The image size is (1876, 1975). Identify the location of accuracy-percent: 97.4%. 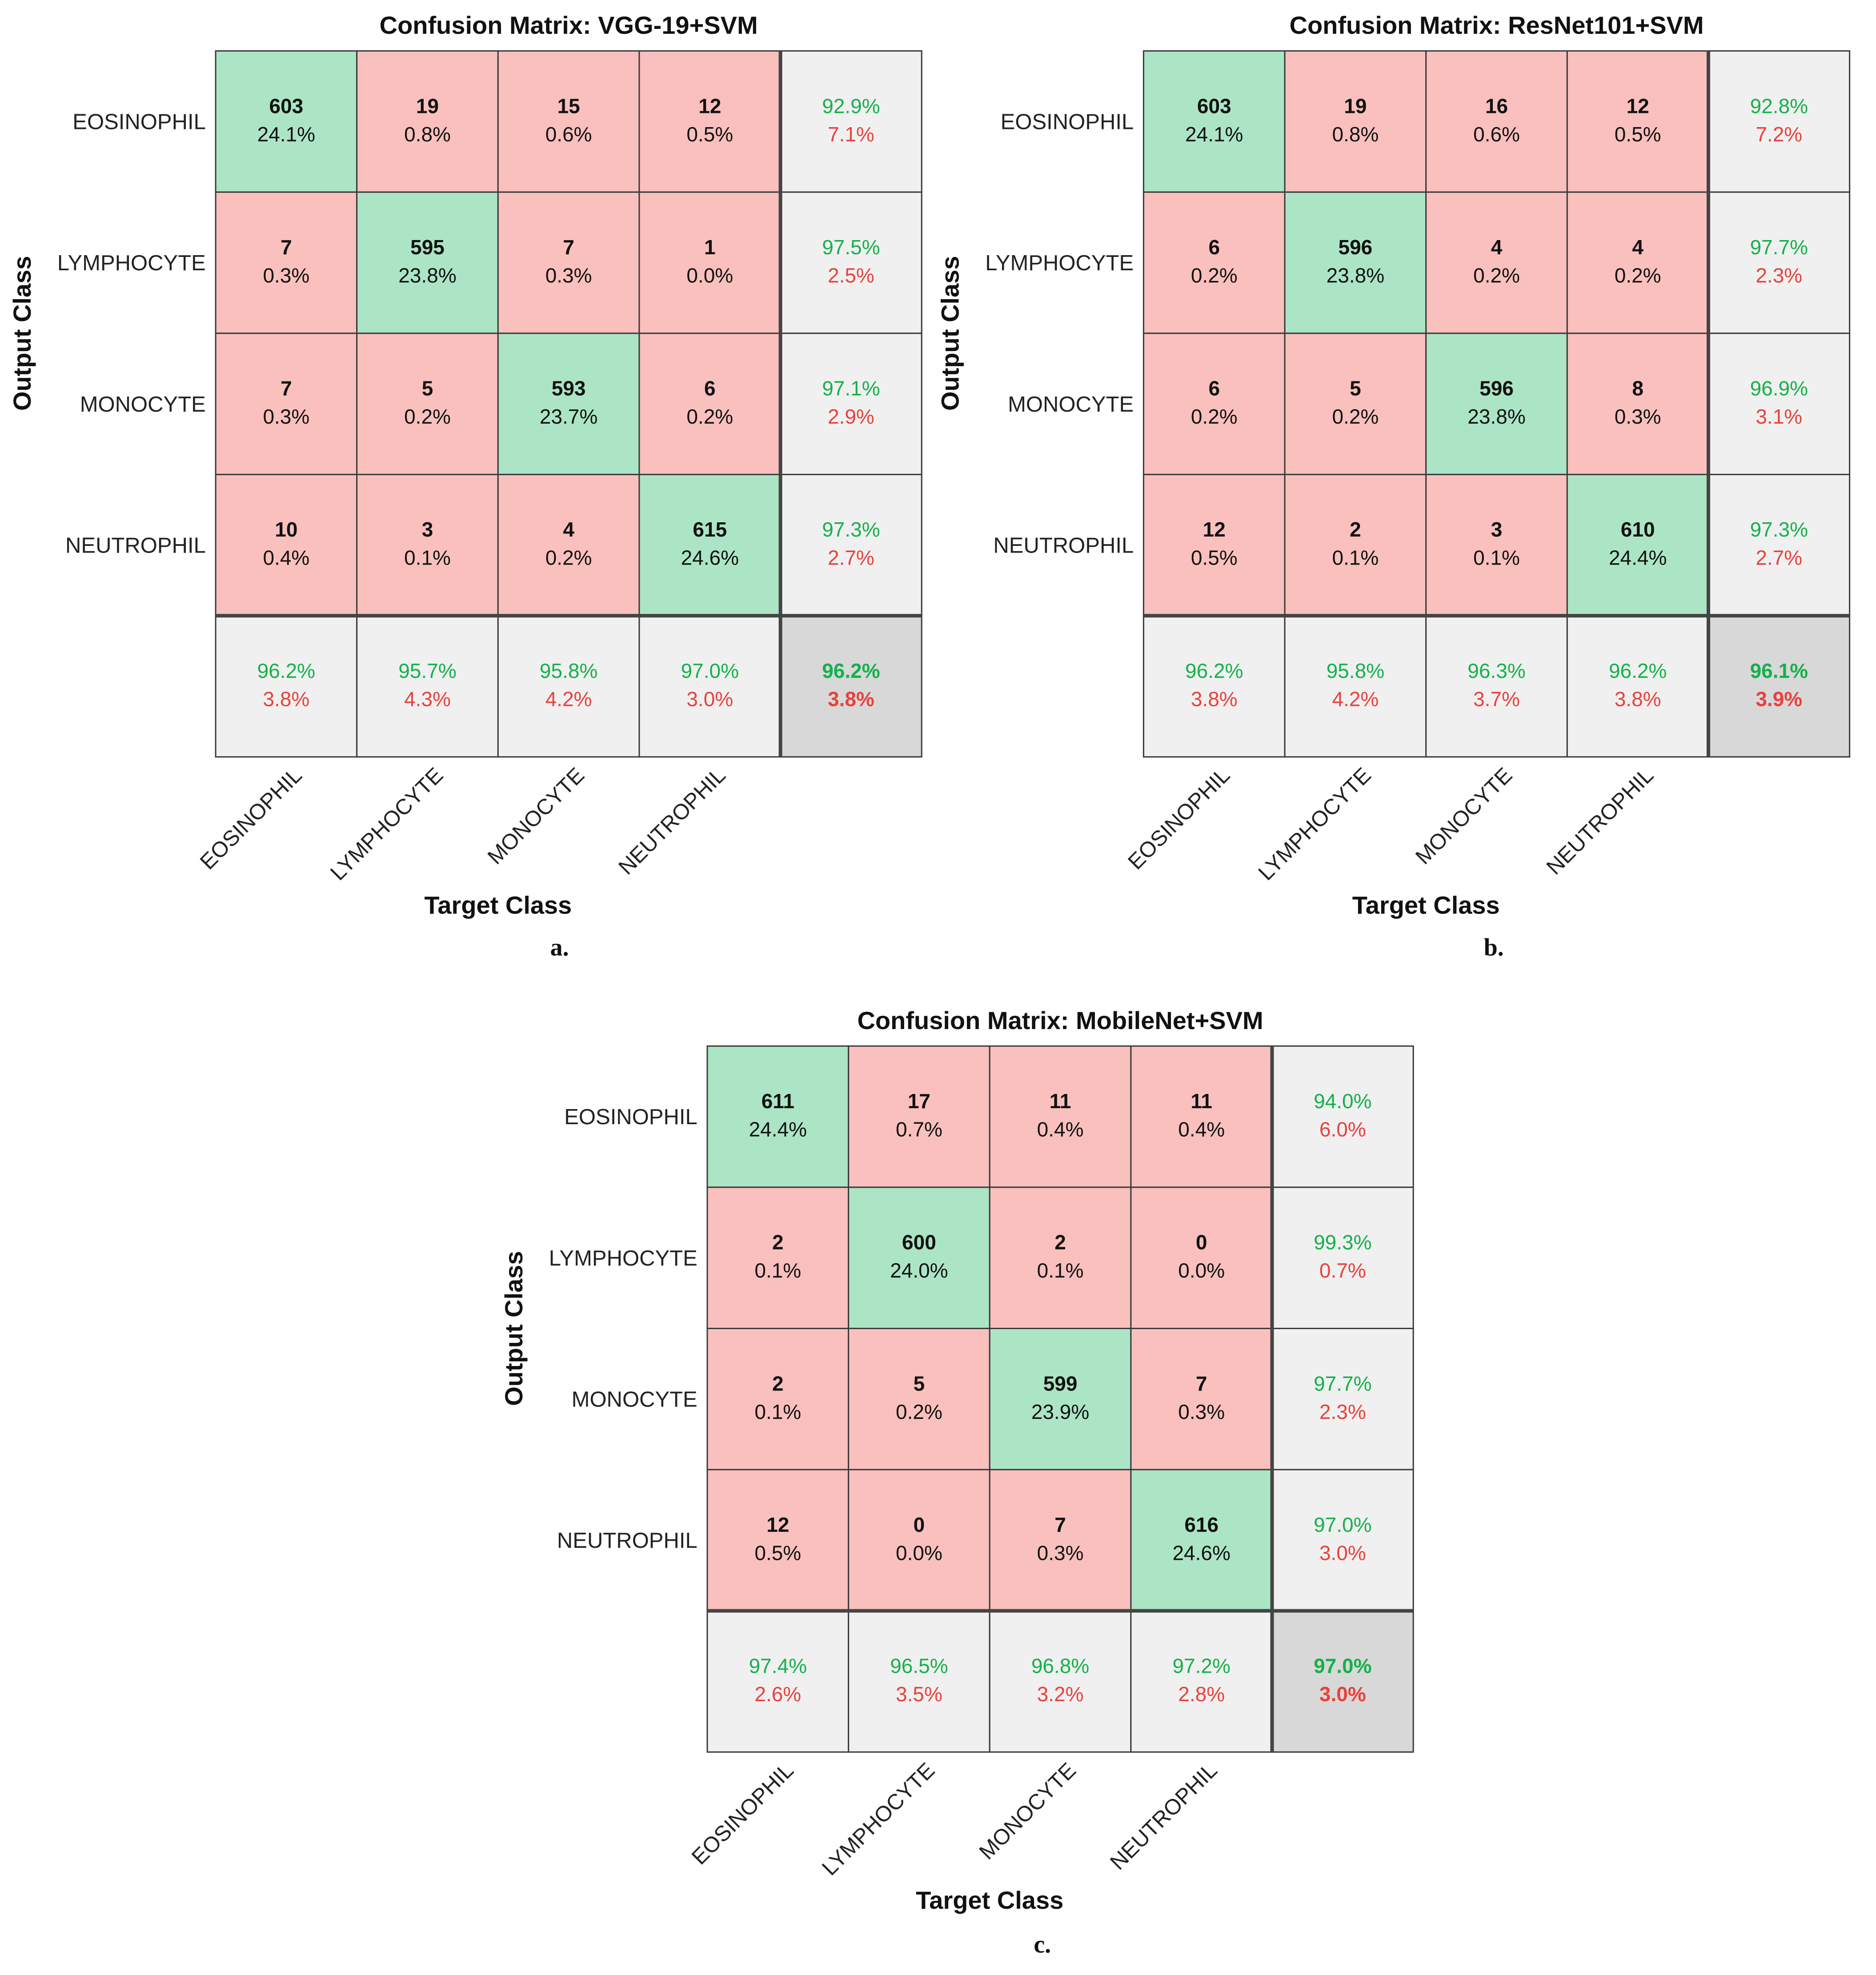
(778, 1666).